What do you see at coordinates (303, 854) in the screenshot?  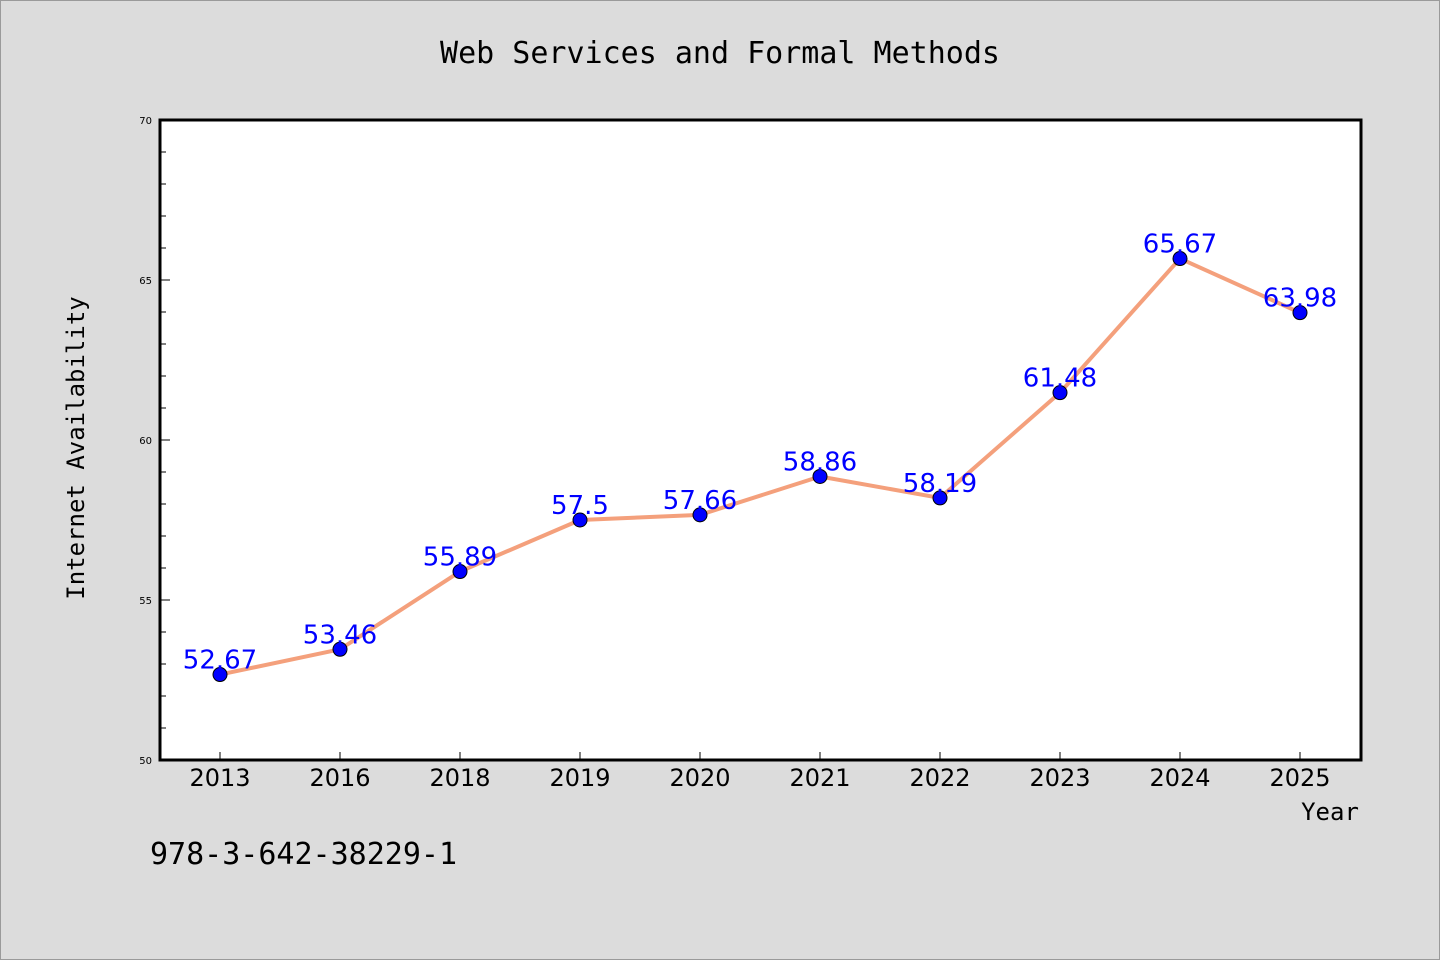 I see `isbn-annotation: 978-3-642-38229-1` at bounding box center [303, 854].